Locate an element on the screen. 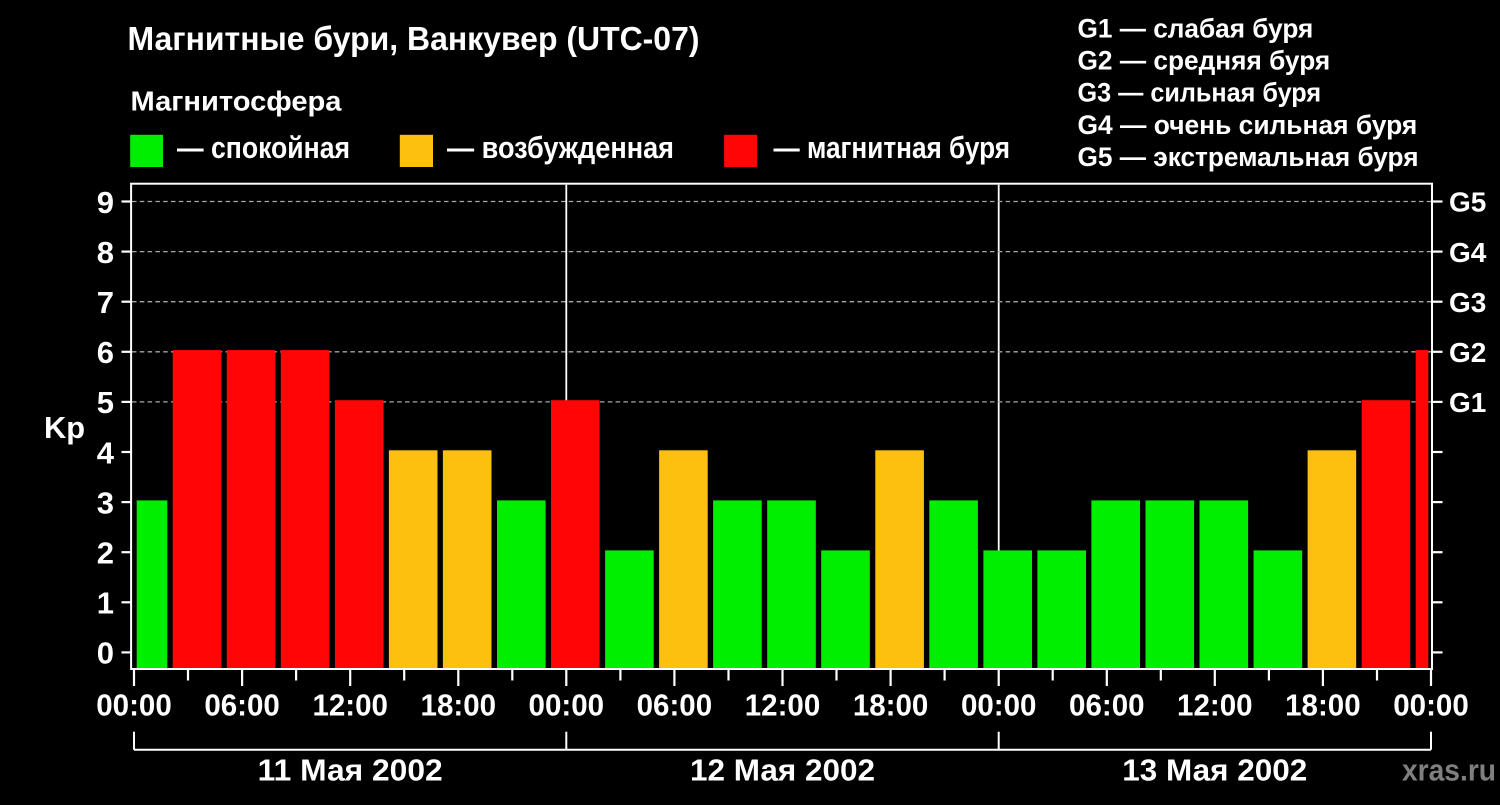 Image resolution: width=1500 pixels, height=805 pixels. svg-text: G1 is located at coordinates (1467, 402).